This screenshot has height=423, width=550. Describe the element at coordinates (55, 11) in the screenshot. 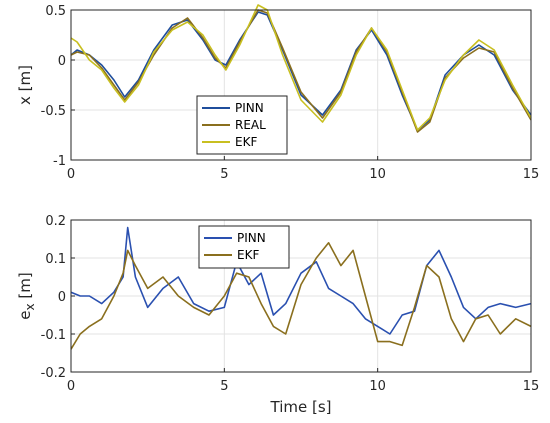

I see `y-tick-label: 0.5` at that location.